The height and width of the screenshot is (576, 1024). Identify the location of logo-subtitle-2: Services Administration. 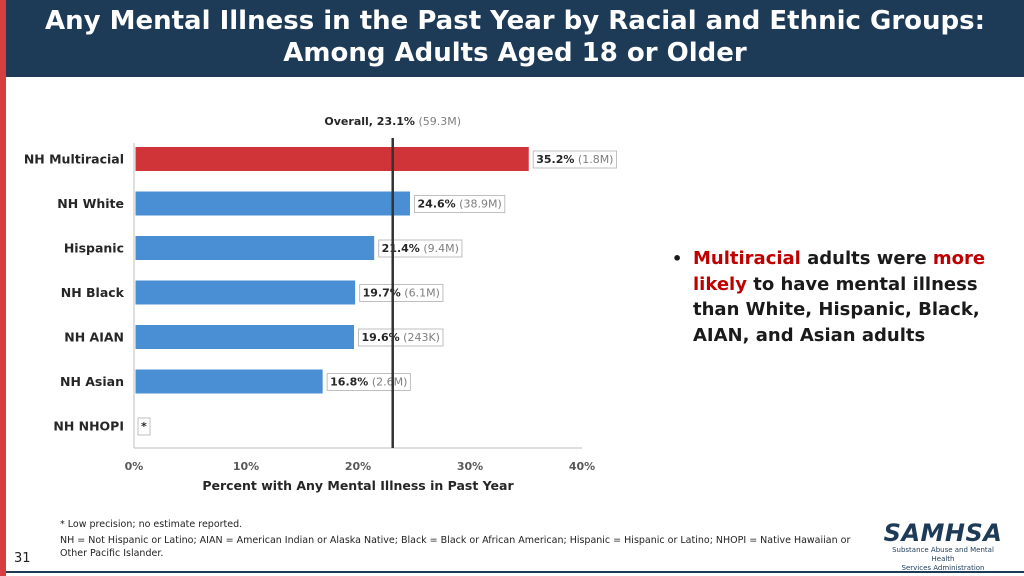
(943, 568).